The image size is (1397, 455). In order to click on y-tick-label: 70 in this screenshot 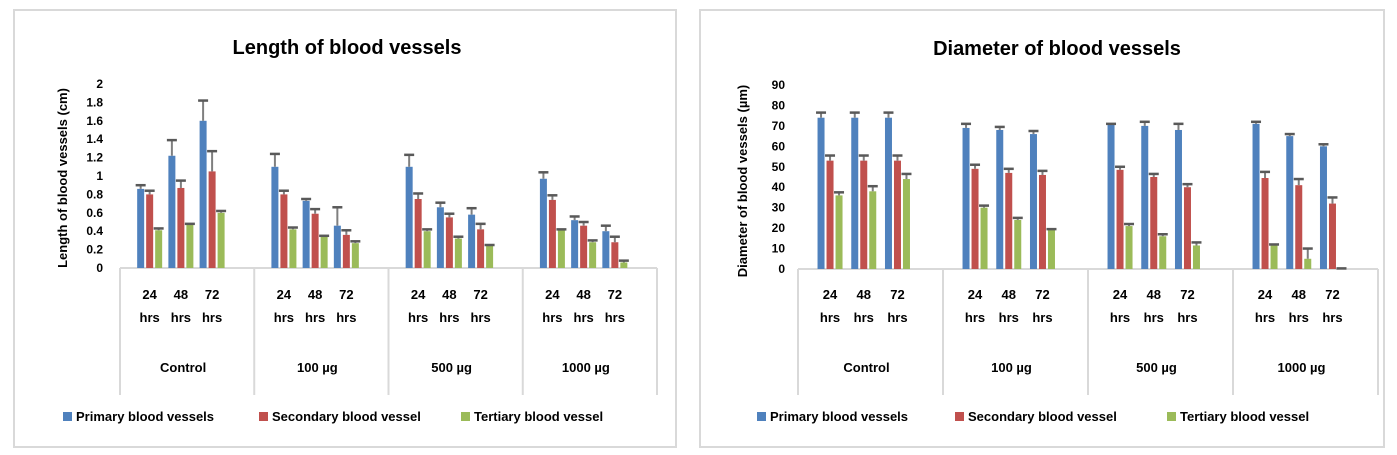, I will do `click(779, 126)`.